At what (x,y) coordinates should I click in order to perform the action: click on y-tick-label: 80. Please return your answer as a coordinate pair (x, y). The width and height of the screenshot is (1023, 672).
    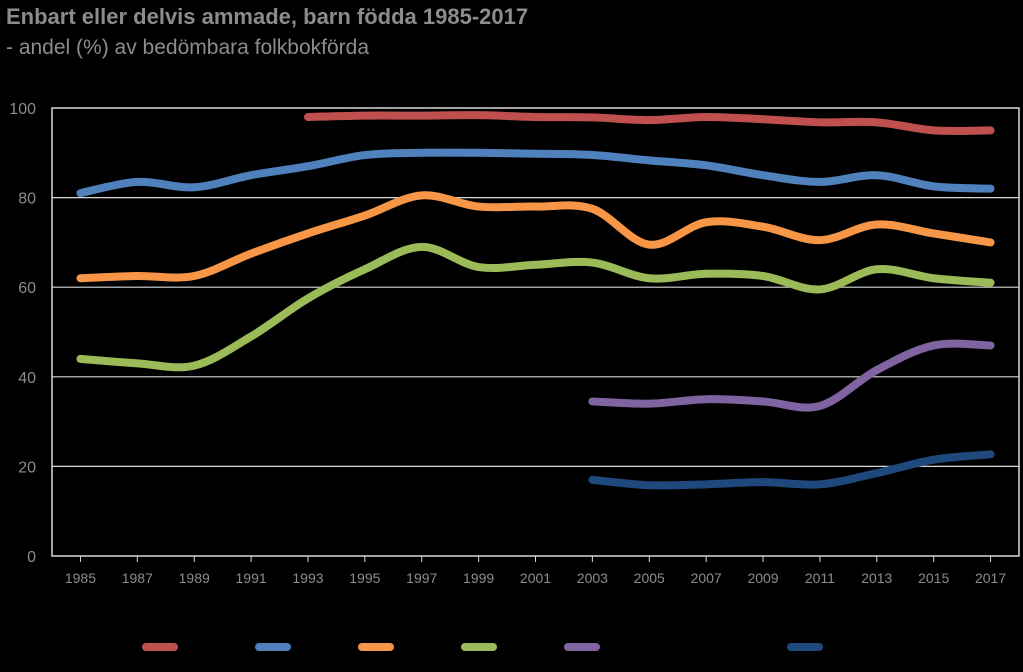
    Looking at the image, I should click on (27, 199).